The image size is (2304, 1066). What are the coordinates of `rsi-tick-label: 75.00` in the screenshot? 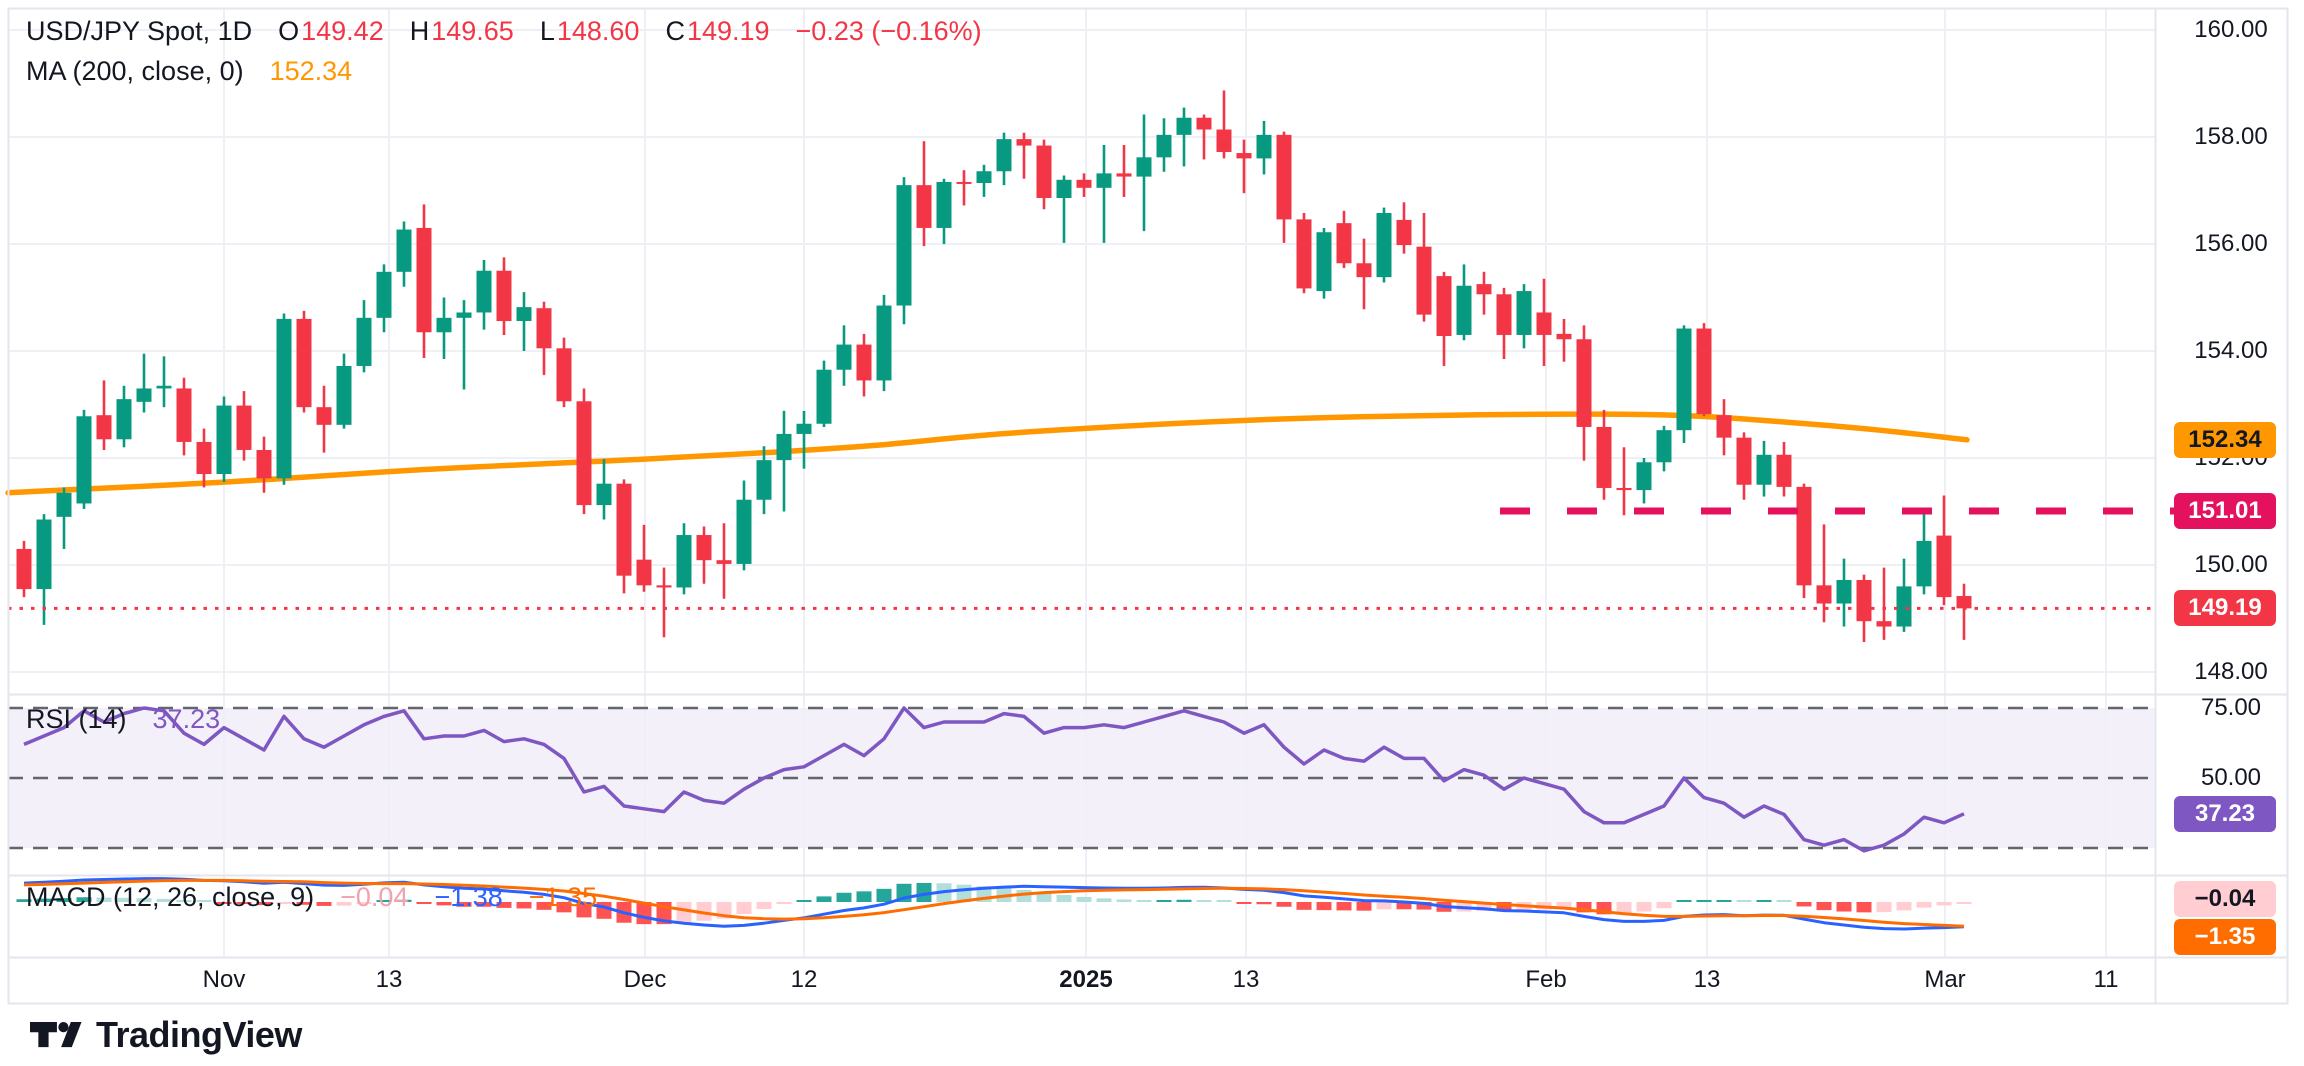 It's located at (2231, 707).